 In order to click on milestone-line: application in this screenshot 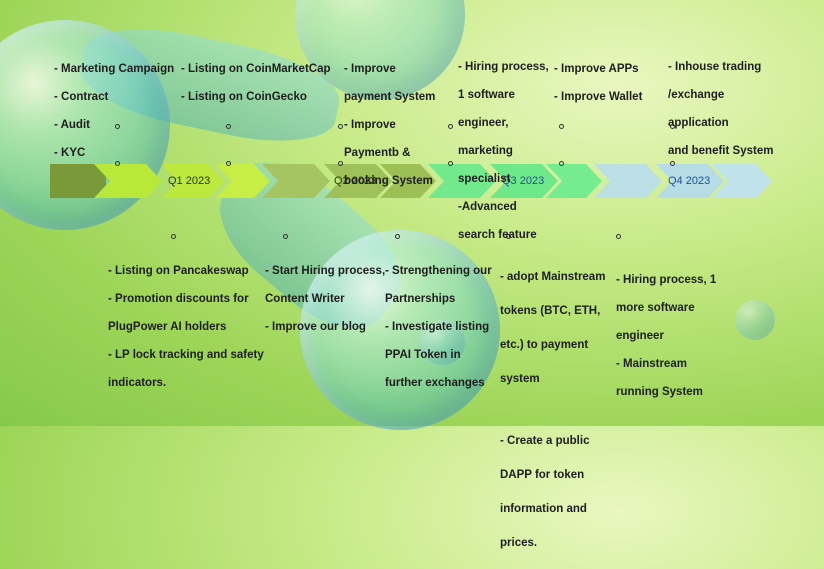, I will do `click(698, 123)`.